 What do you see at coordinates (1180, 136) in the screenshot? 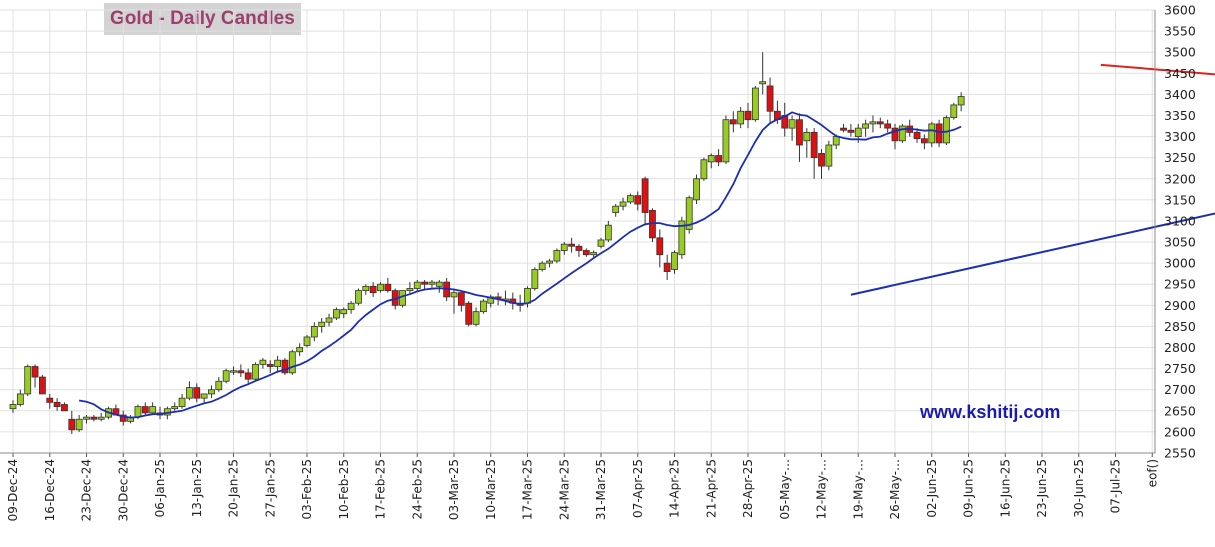
I see `y-tick-label: 3300` at bounding box center [1180, 136].